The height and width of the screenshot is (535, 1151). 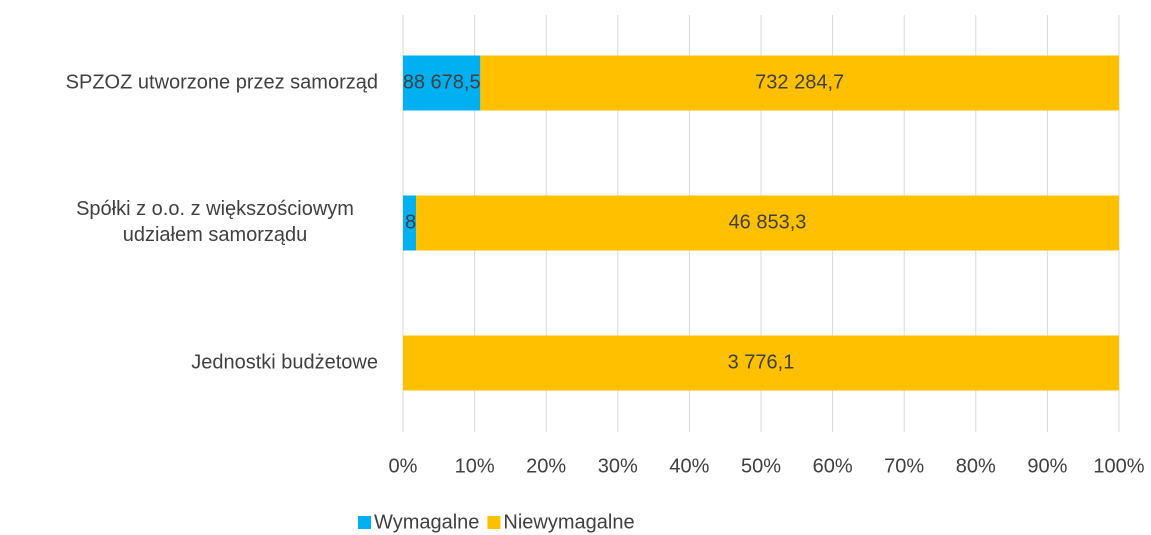 I want to click on legend-label: Wymagalne, so click(x=426, y=522).